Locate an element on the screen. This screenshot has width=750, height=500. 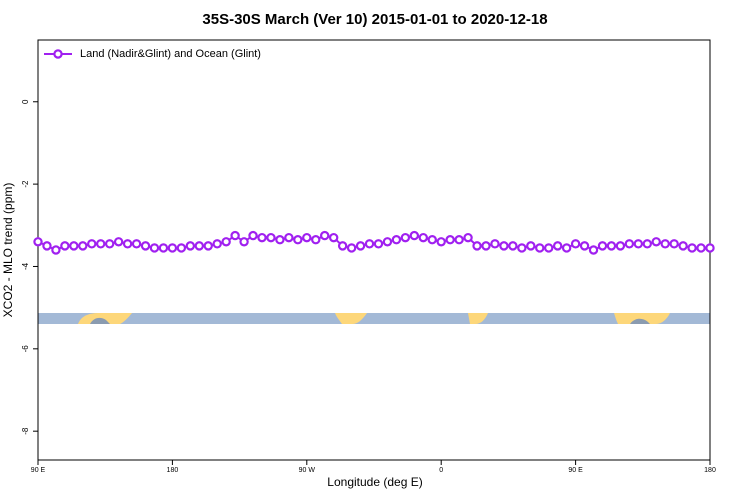
y-axis-label: XCO2 - MLO trend (ppm) is located at coordinates (8, 250).